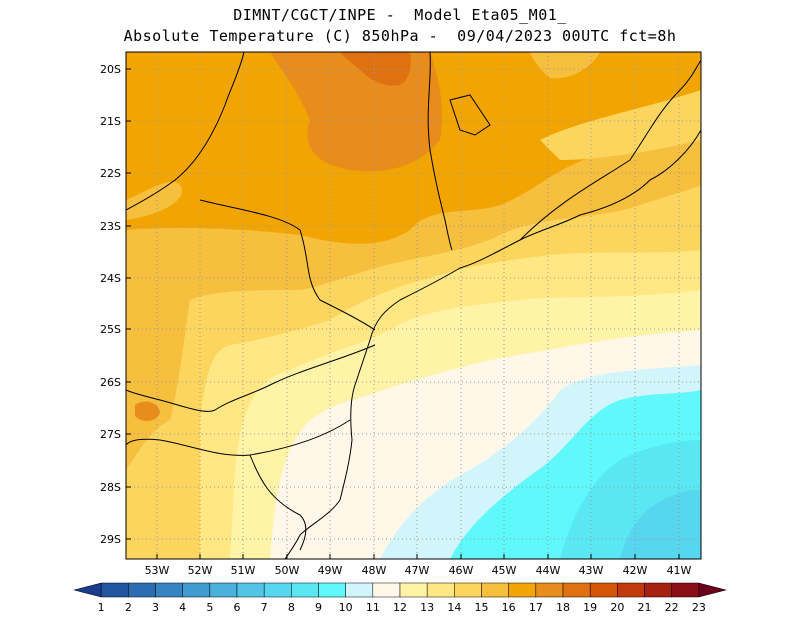  What do you see at coordinates (400, 607) in the screenshot?
I see `colorbar-label: 12` at bounding box center [400, 607].